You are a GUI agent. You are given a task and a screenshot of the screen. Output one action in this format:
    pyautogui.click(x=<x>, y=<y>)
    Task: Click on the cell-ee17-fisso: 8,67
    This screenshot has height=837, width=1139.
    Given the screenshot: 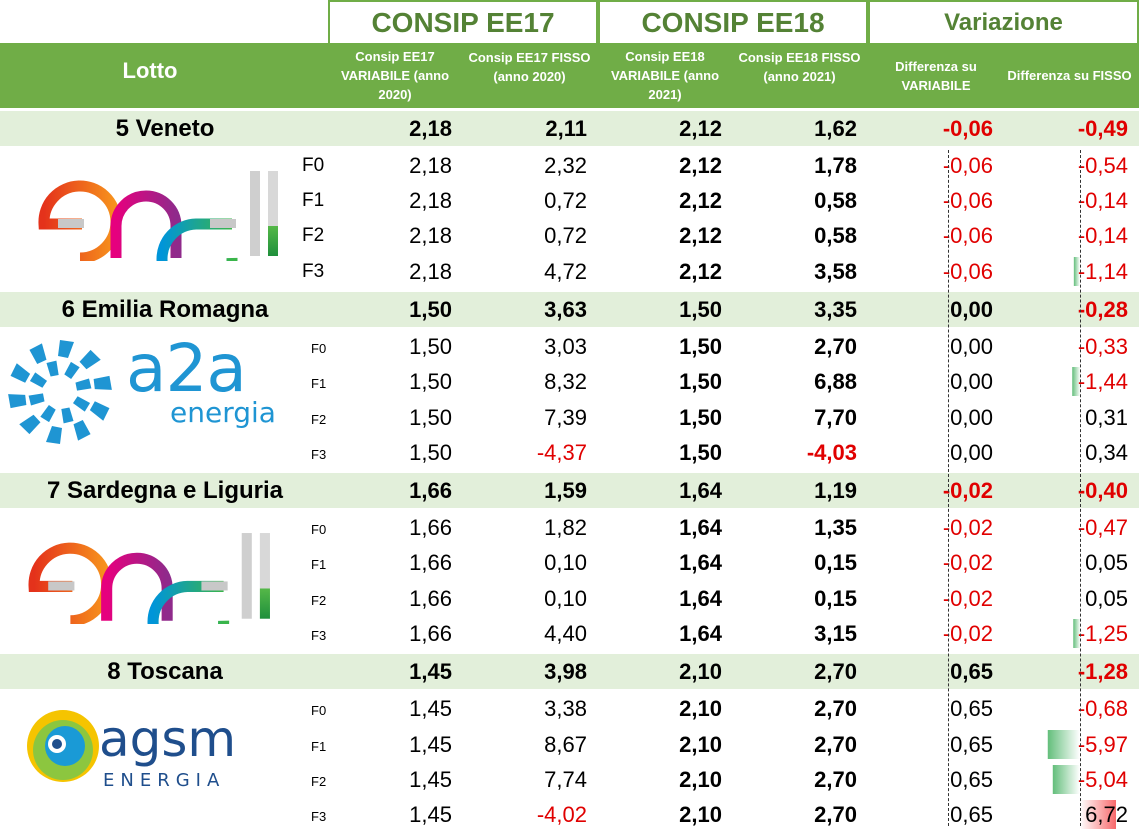 What is the action you would take?
    pyautogui.click(x=565, y=744)
    